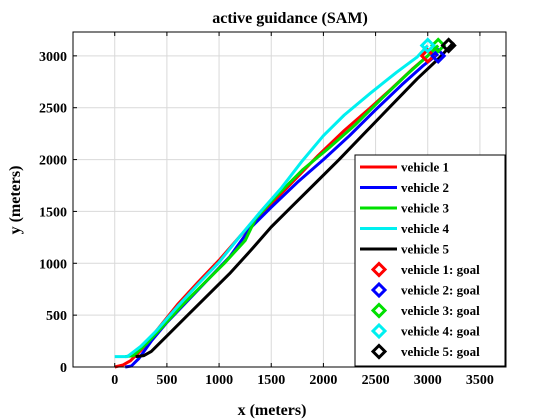  What do you see at coordinates (425, 187) in the screenshot?
I see `legend-label-vehicle-2: vehicle 2` at bounding box center [425, 187].